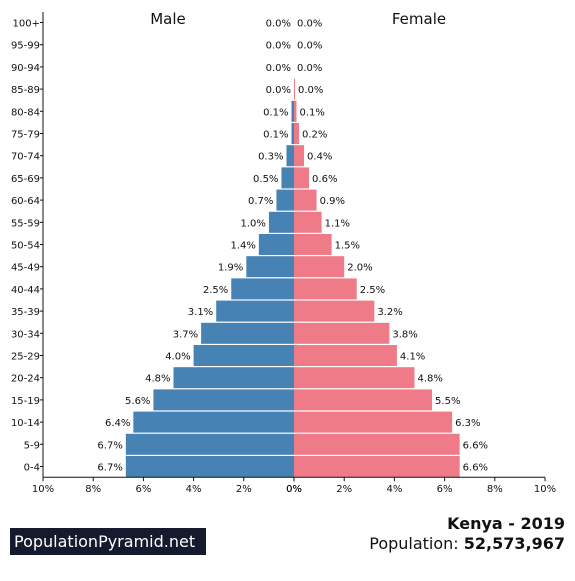  I want to click on female-value-label: 0.4%, so click(319, 157).